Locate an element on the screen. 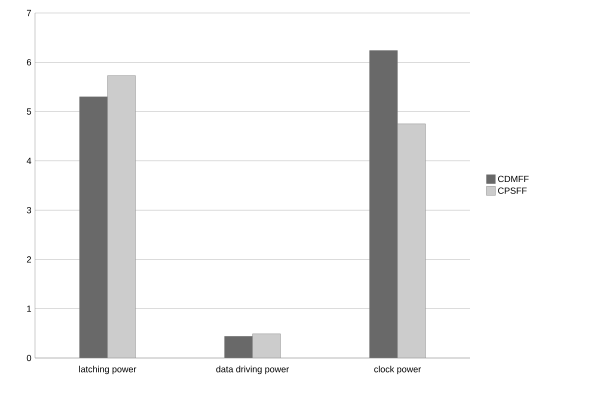 The height and width of the screenshot is (404, 593). y-tick-label: 4 is located at coordinates (29, 161).